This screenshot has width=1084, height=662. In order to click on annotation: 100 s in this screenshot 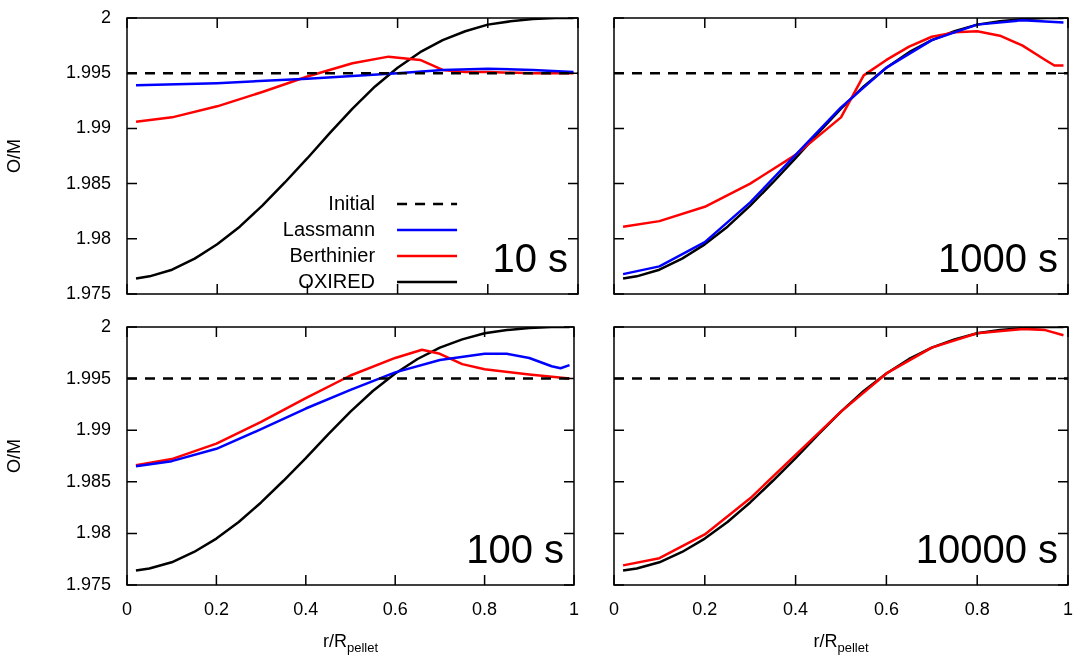, I will do `click(515, 549)`.